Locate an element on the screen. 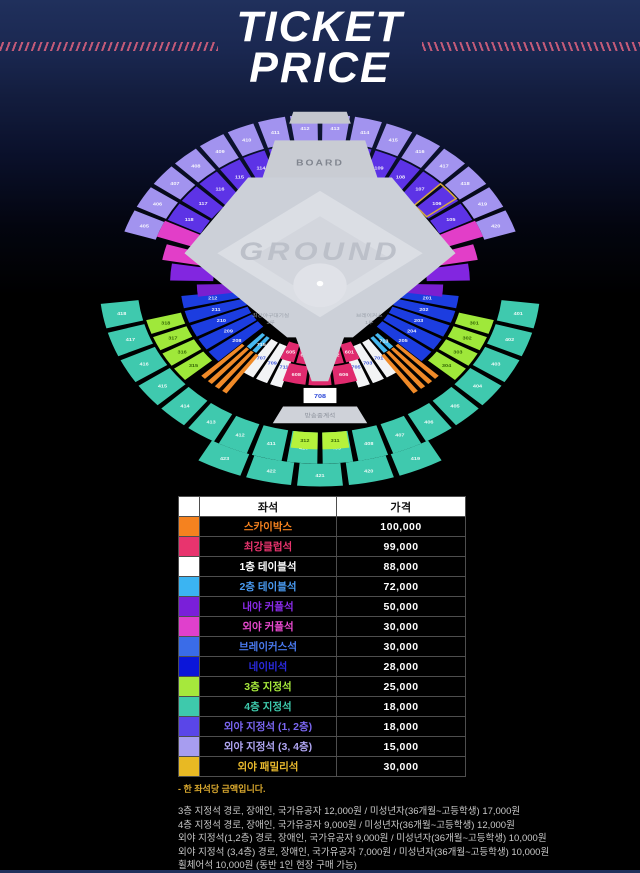 The image size is (640, 873). section-code-label: 303 is located at coordinates (457, 352).